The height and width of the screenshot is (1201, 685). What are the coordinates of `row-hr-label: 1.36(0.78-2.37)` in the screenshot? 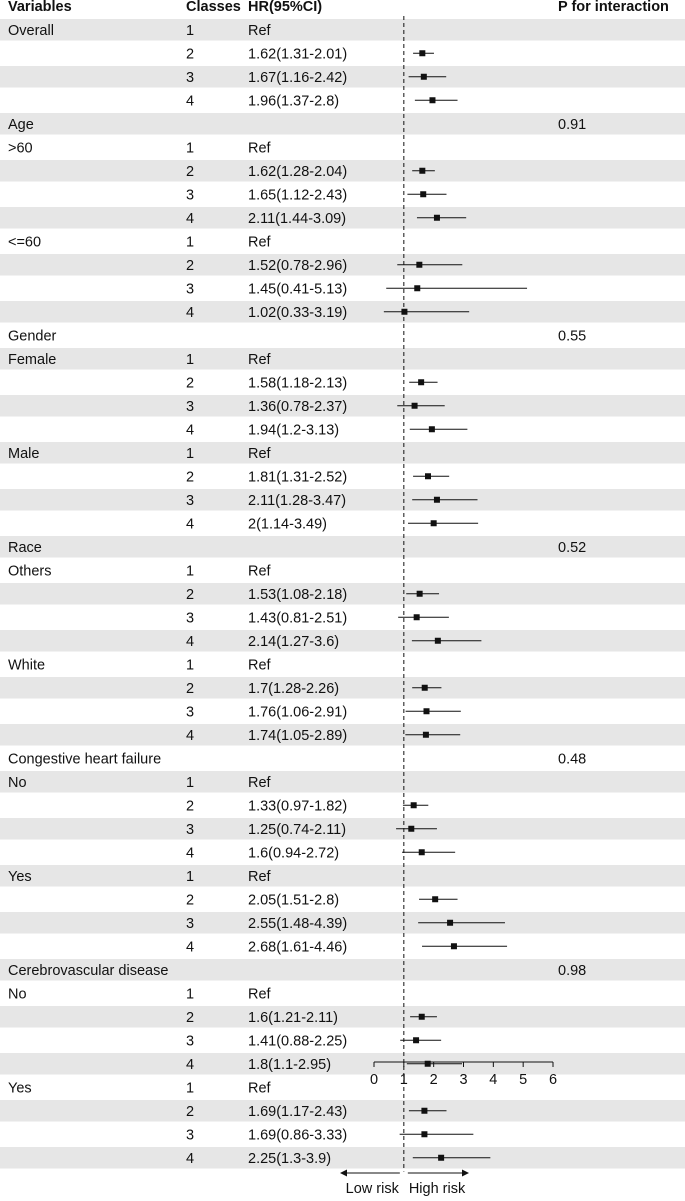 It's located at (297, 407).